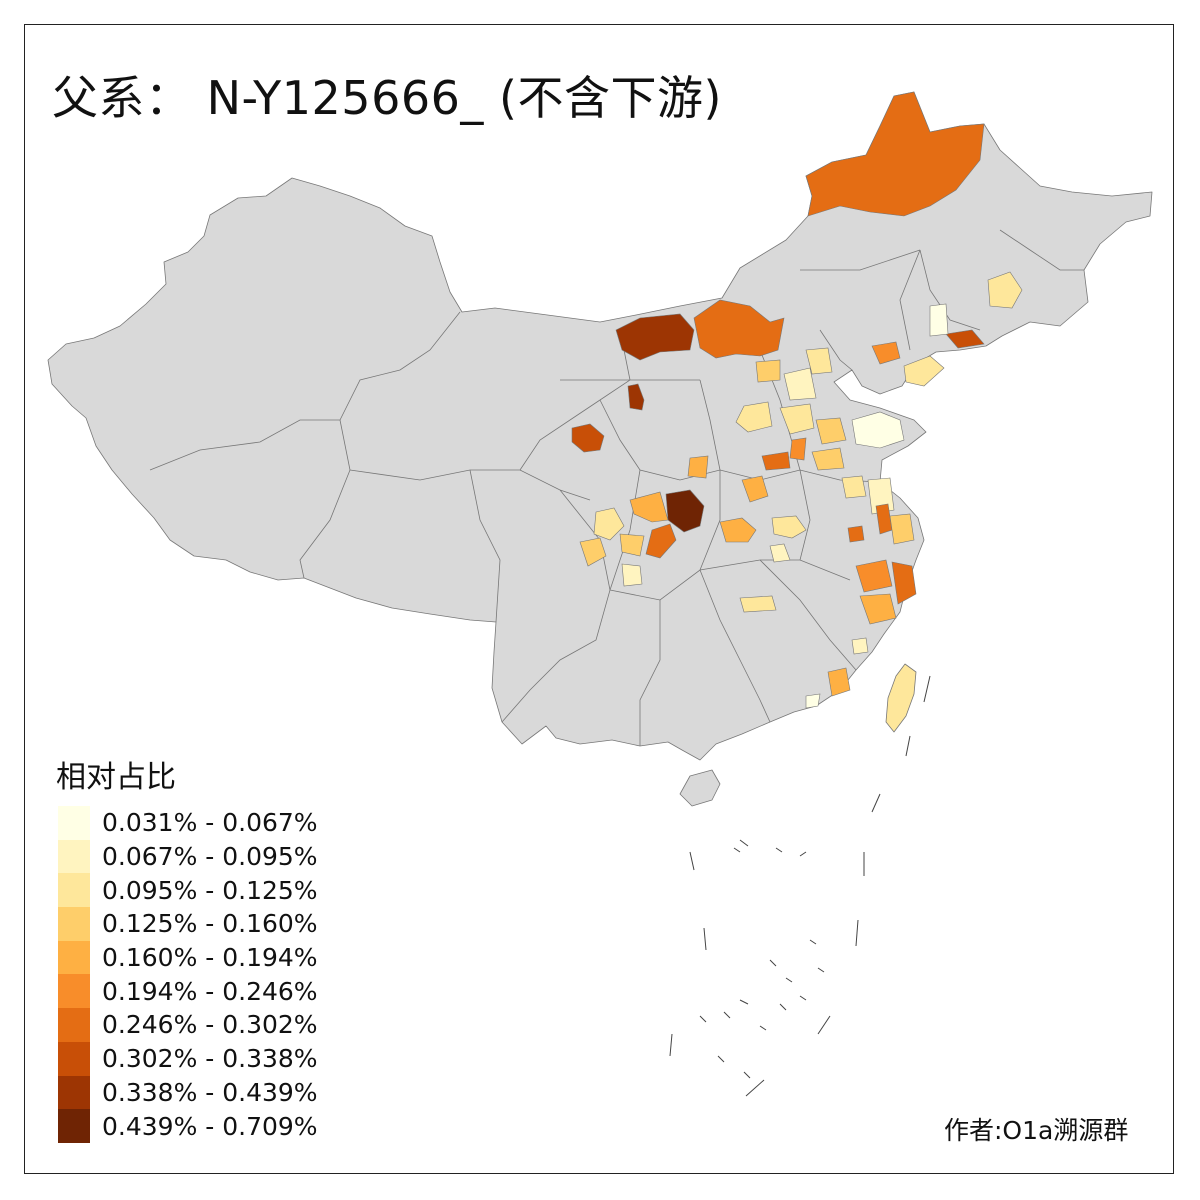 This screenshot has width=1200, height=1200. What do you see at coordinates (387, 98) in the screenshot?
I see `page-title: 父系： N-Y125666_ (不含下游)` at bounding box center [387, 98].